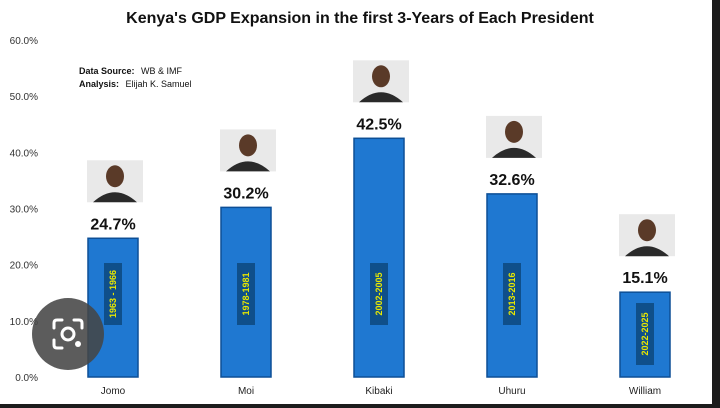  What do you see at coordinates (158, 84) in the screenshot?
I see `analysis-value: Elijah K. Samuel` at bounding box center [158, 84].